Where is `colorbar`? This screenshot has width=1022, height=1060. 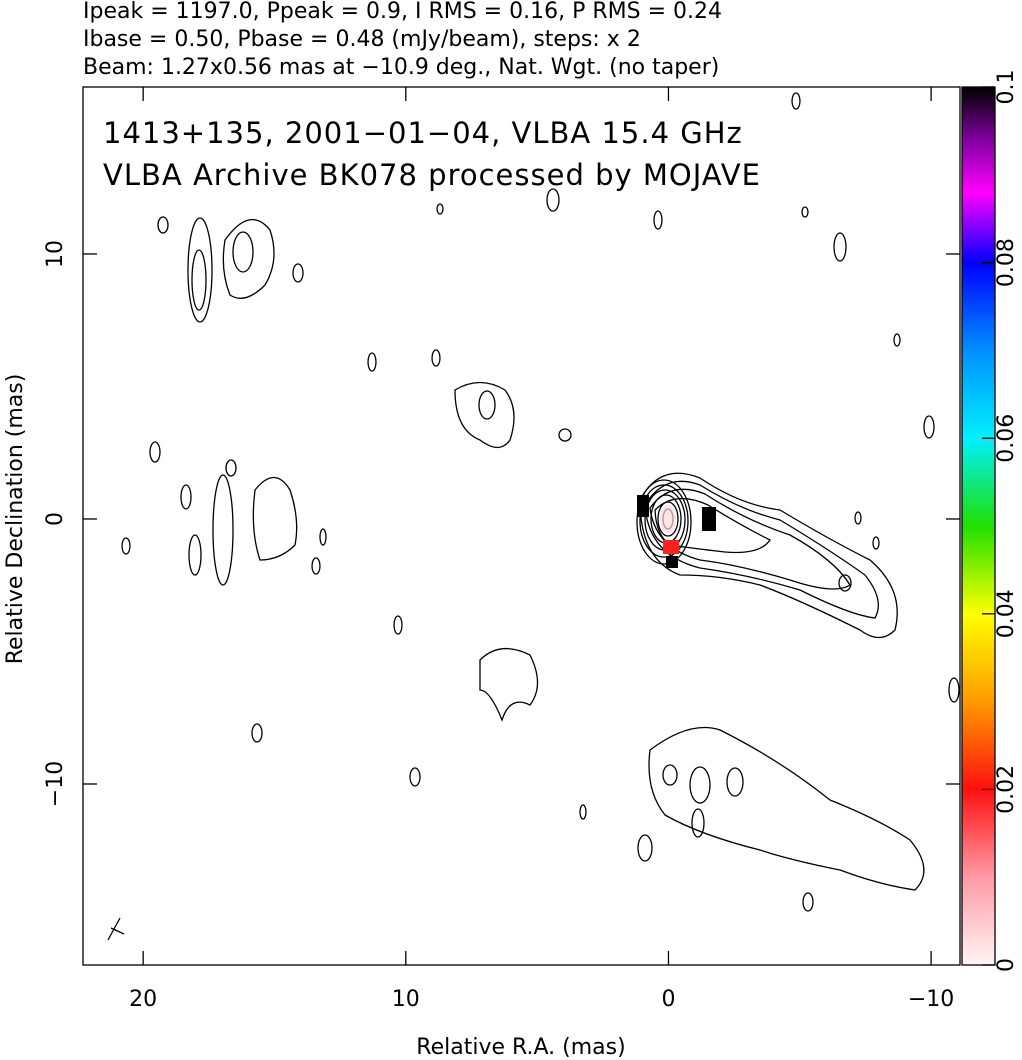 colorbar is located at coordinates (978, 526).